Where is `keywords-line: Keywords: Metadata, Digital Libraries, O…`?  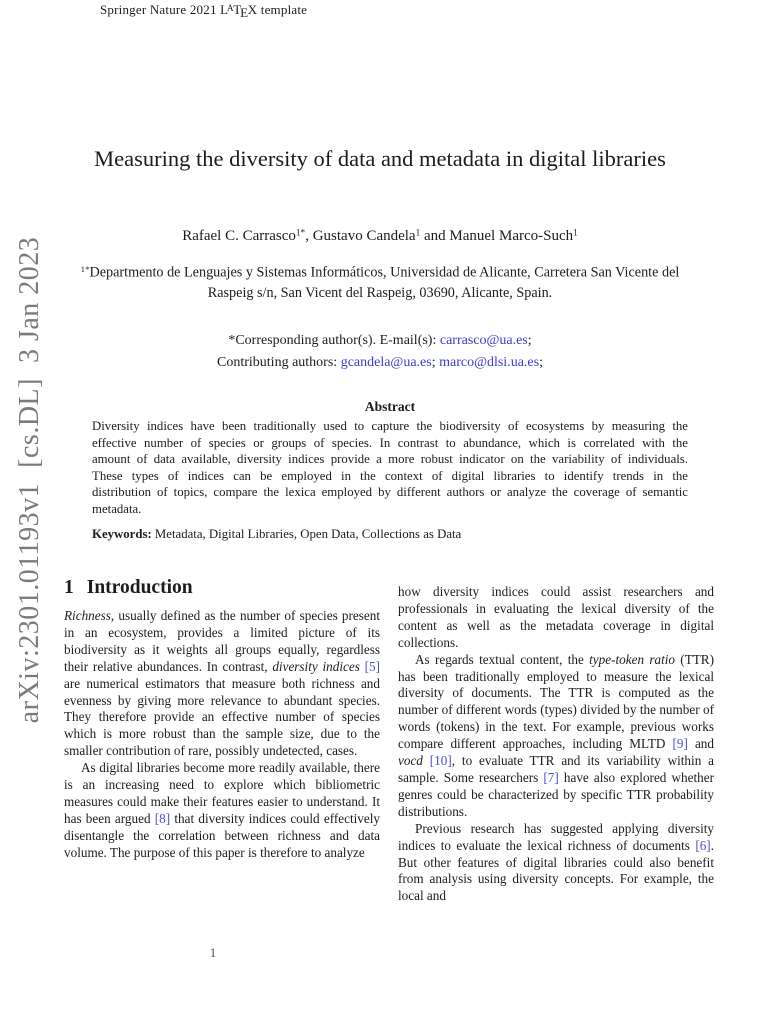 keywords-line: Keywords: Metadata, Digital Libraries, O… is located at coordinates (392, 534).